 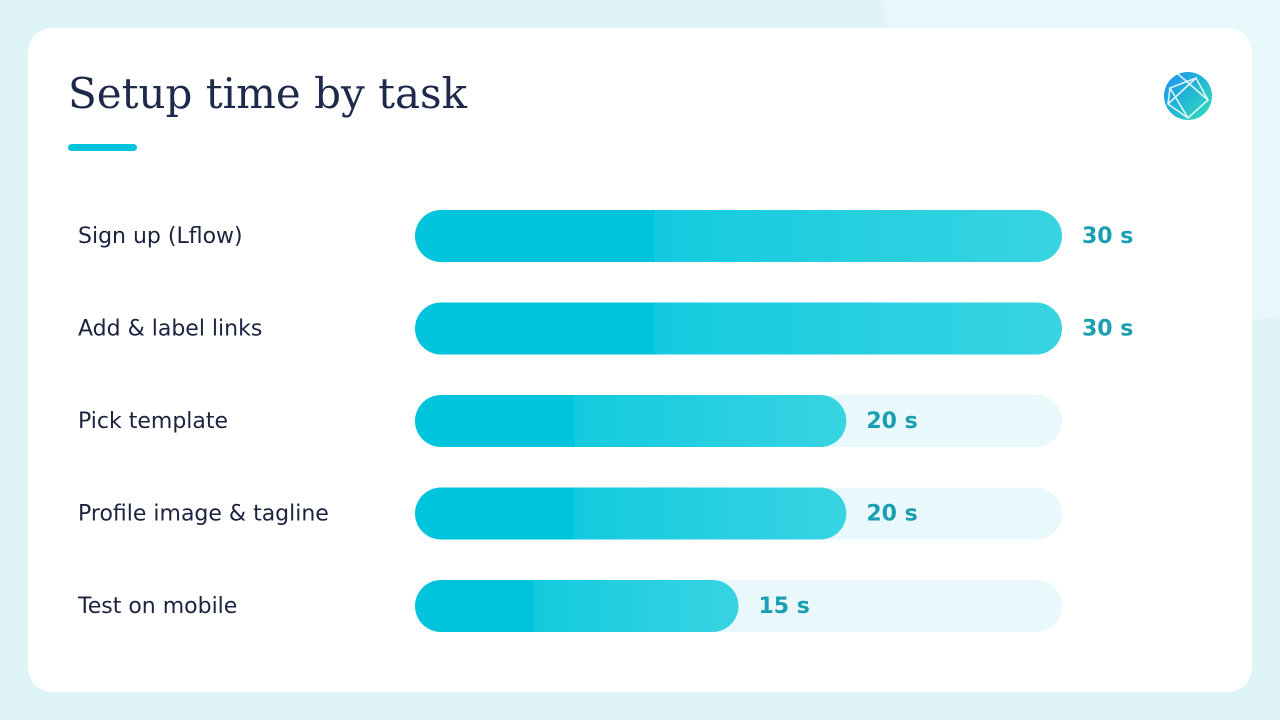 I want to click on logo, so click(x=1188, y=96).